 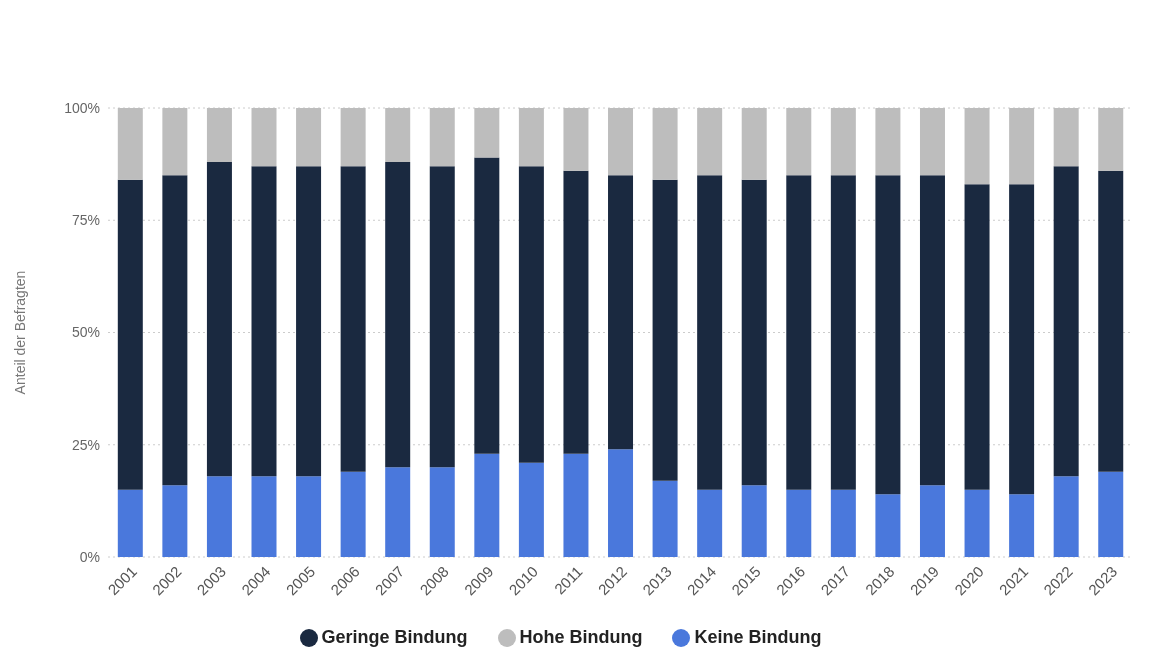 What do you see at coordinates (82, 107) in the screenshot?
I see `y-tick-label: 100%` at bounding box center [82, 107].